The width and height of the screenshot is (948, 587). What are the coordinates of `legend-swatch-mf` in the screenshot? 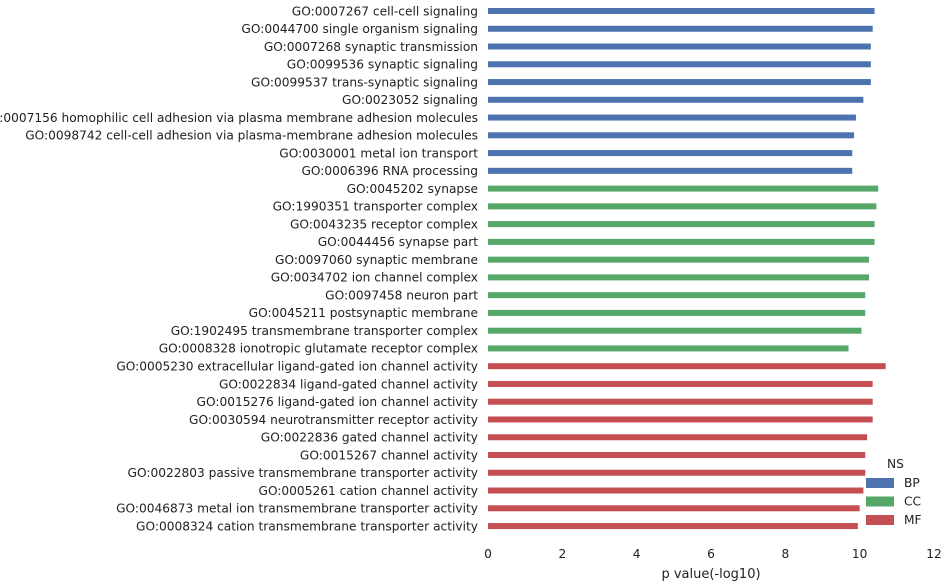 It's located at (880, 520).